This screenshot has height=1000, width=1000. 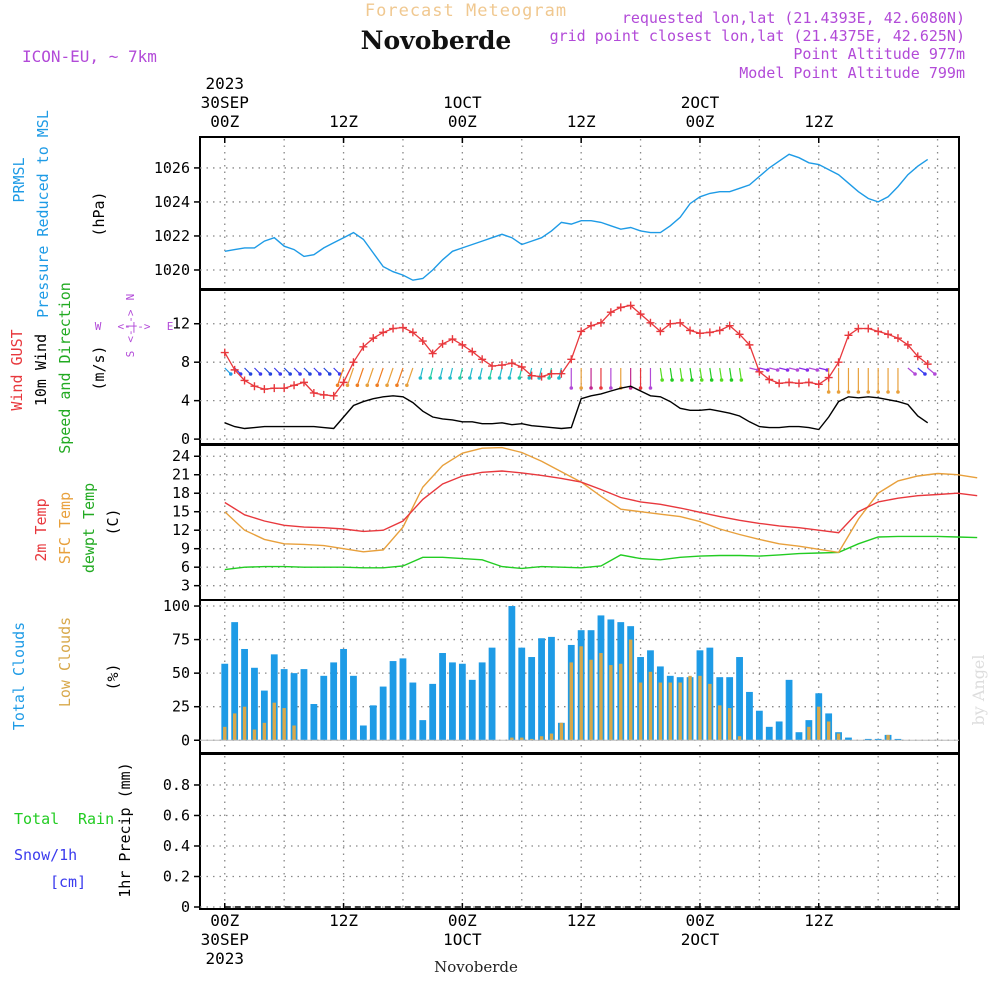 I want to click on y-tick-label: 0.6, so click(x=176, y=815).